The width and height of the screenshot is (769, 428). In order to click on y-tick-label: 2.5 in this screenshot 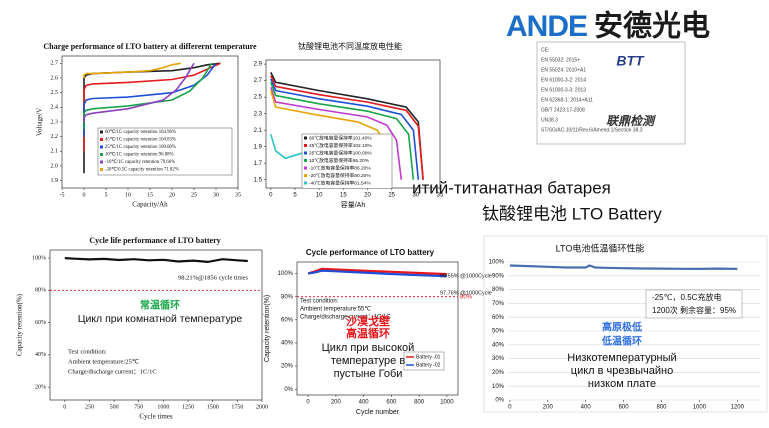, I will do `click(258, 98)`.